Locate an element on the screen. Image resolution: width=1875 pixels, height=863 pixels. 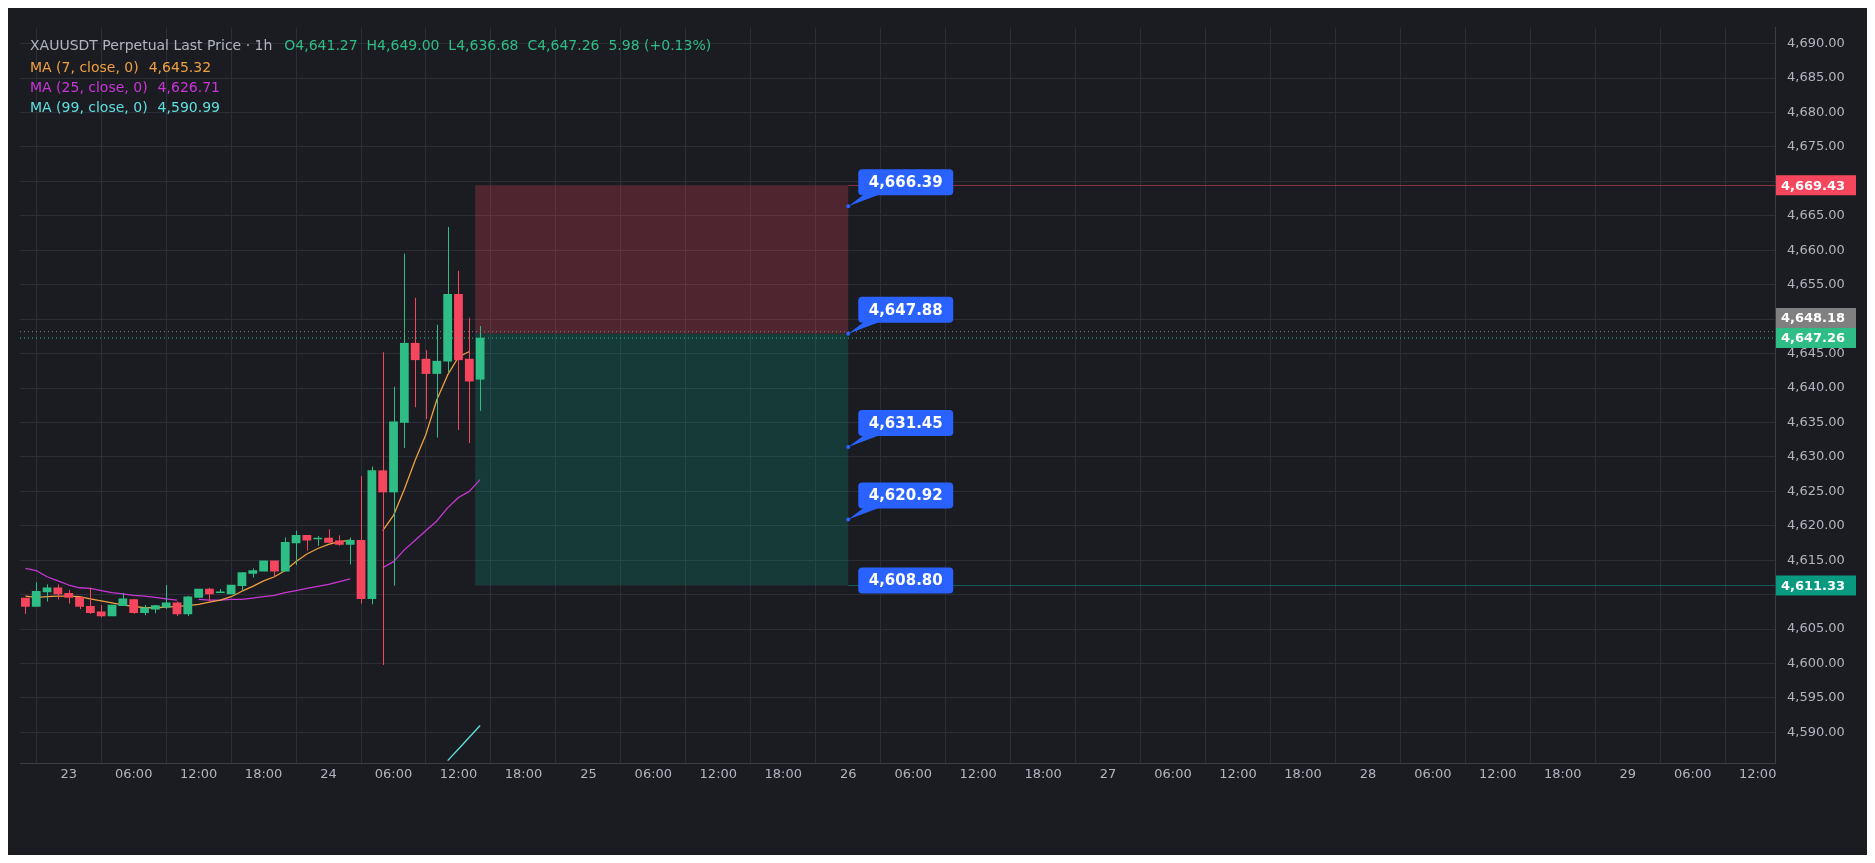
y-tick-label: 4,680.00 is located at coordinates (1816, 111).